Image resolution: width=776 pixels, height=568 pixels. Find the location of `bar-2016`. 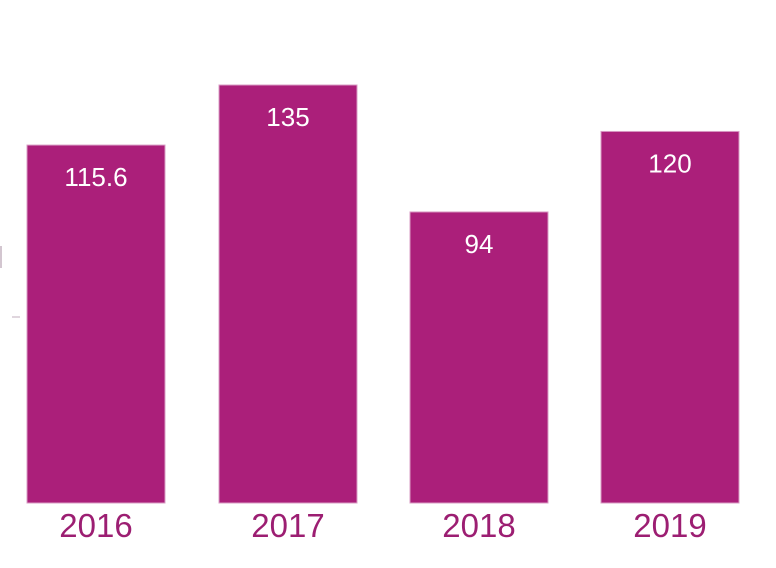

bar-2016 is located at coordinates (96, 324).